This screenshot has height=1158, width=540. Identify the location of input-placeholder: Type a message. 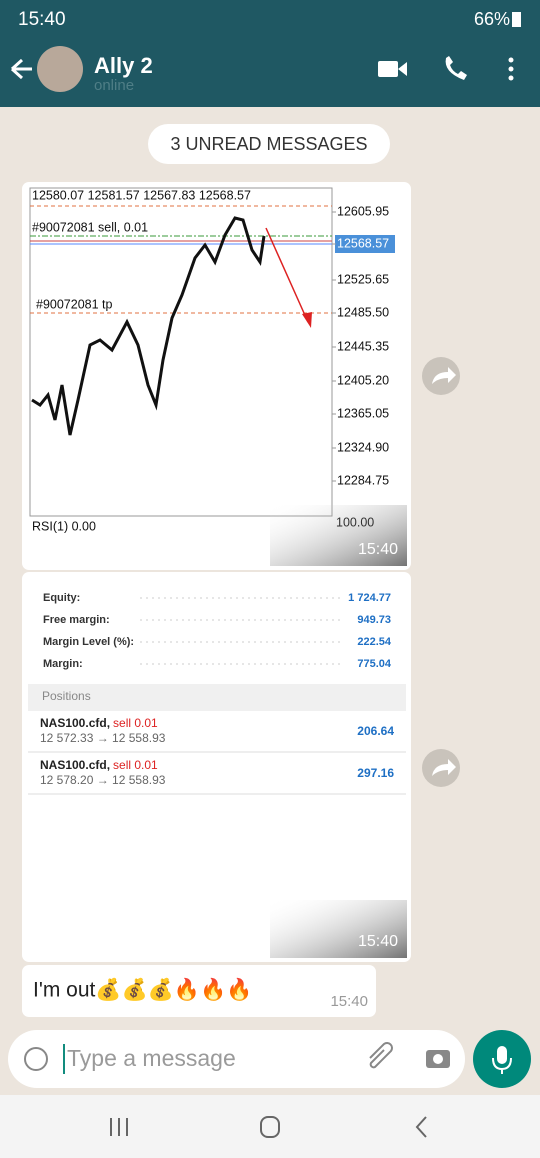
(151, 1058).